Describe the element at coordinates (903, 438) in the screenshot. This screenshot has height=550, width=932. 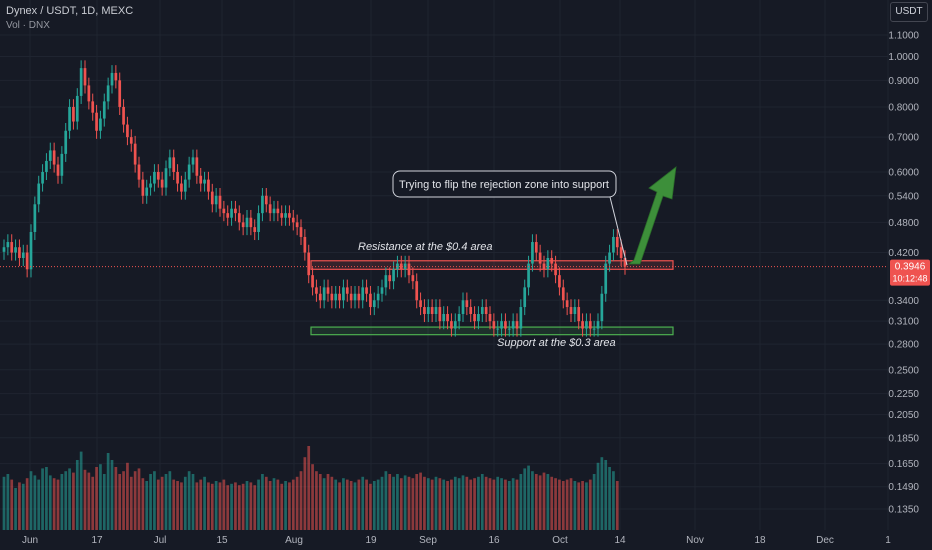
I see `y-tick-label: 0.1850` at that location.